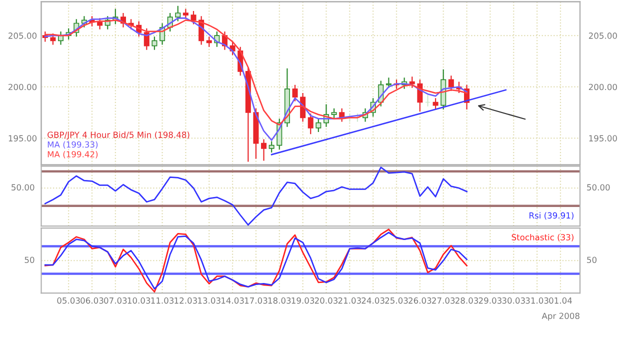 The width and height of the screenshot is (625, 342). I want to click on x-tick-label: 07.03, so click(115, 300).